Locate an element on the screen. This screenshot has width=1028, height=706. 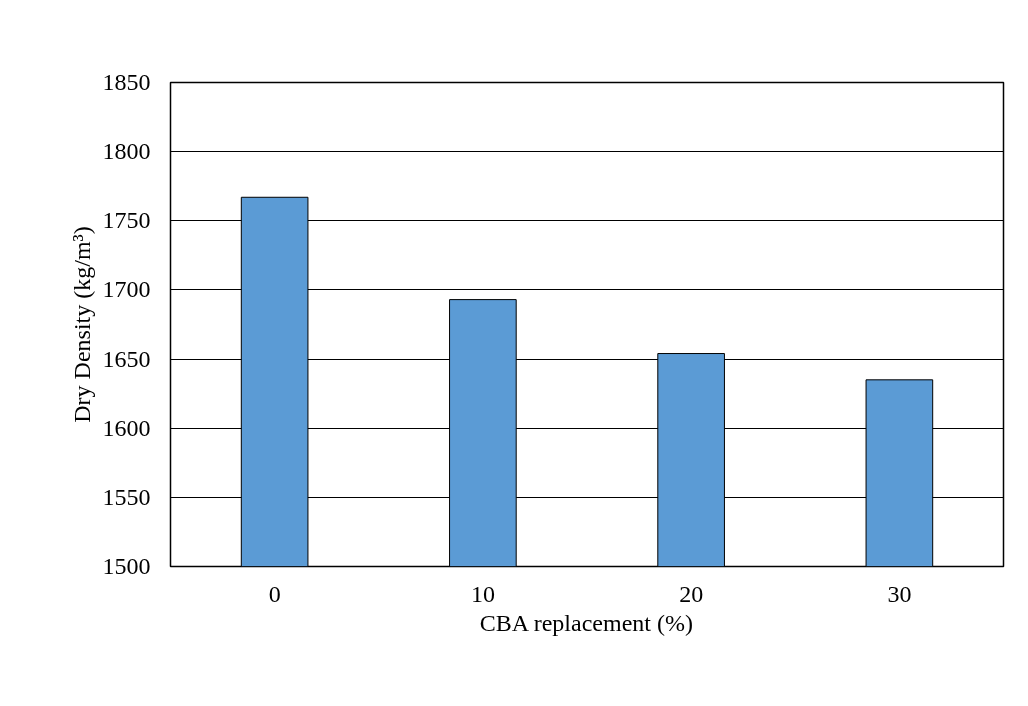
x-tick-label: 0 is located at coordinates (274, 593).